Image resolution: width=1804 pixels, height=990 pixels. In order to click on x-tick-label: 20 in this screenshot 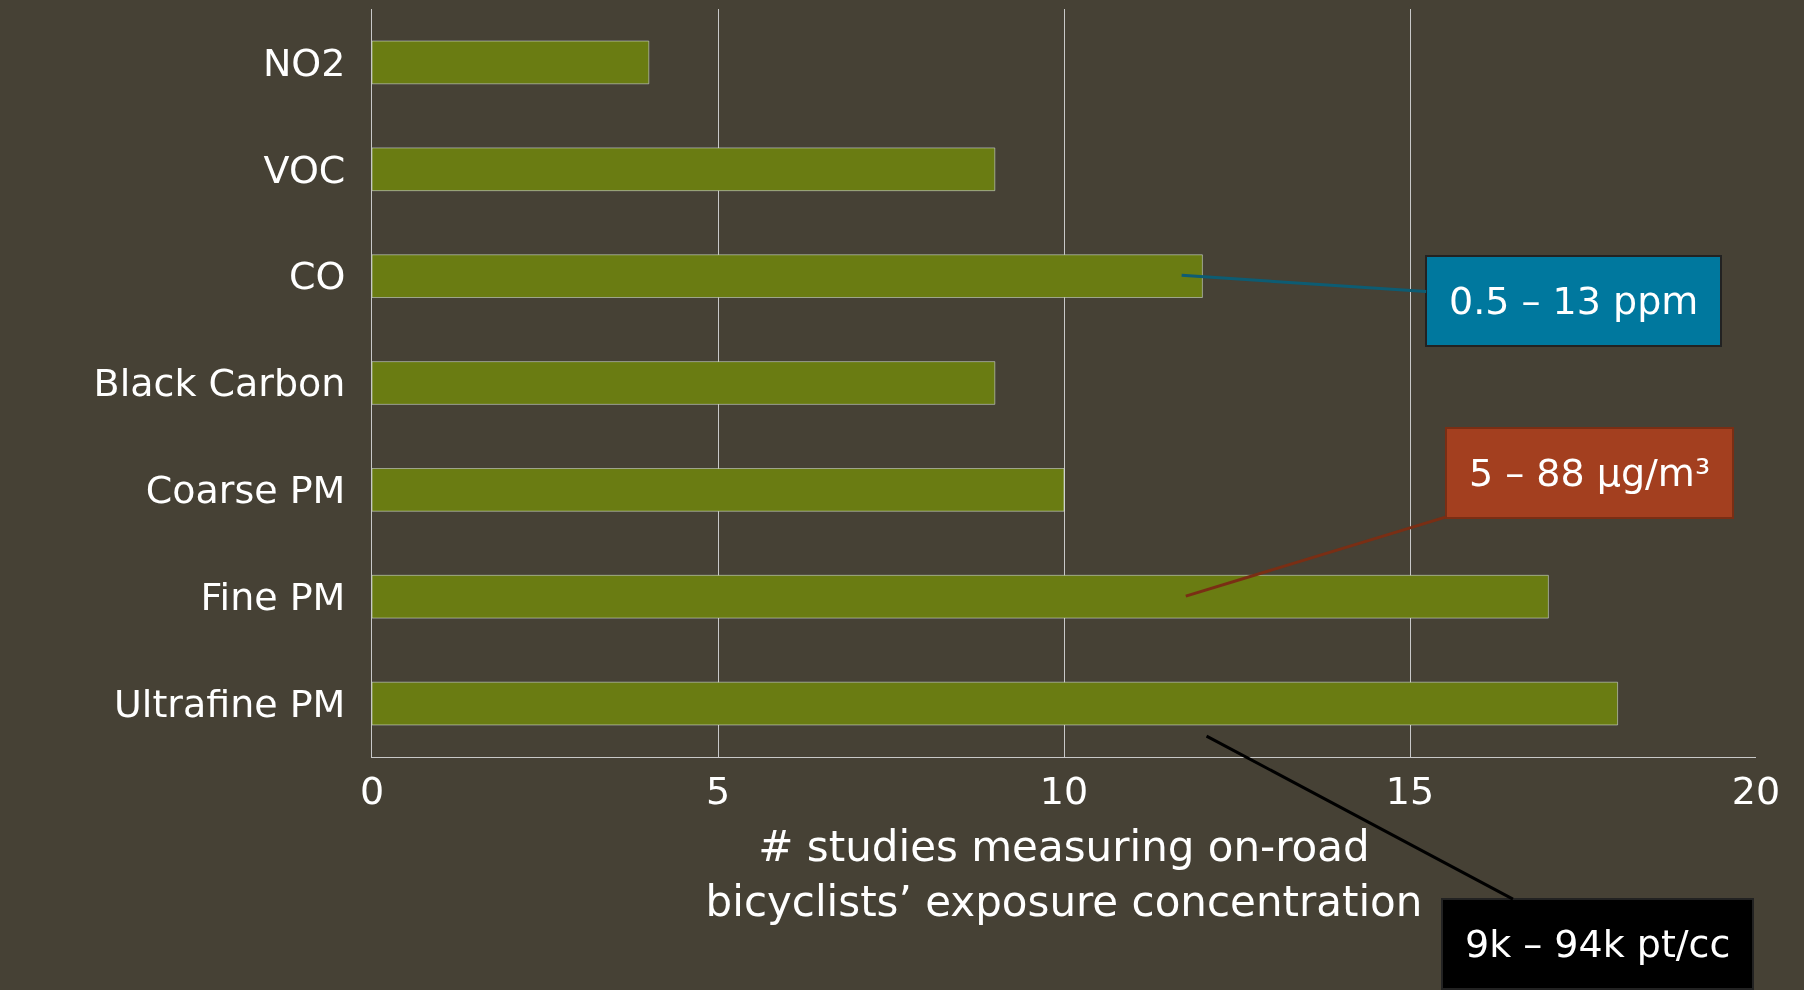, I will do `click(1756, 790)`.